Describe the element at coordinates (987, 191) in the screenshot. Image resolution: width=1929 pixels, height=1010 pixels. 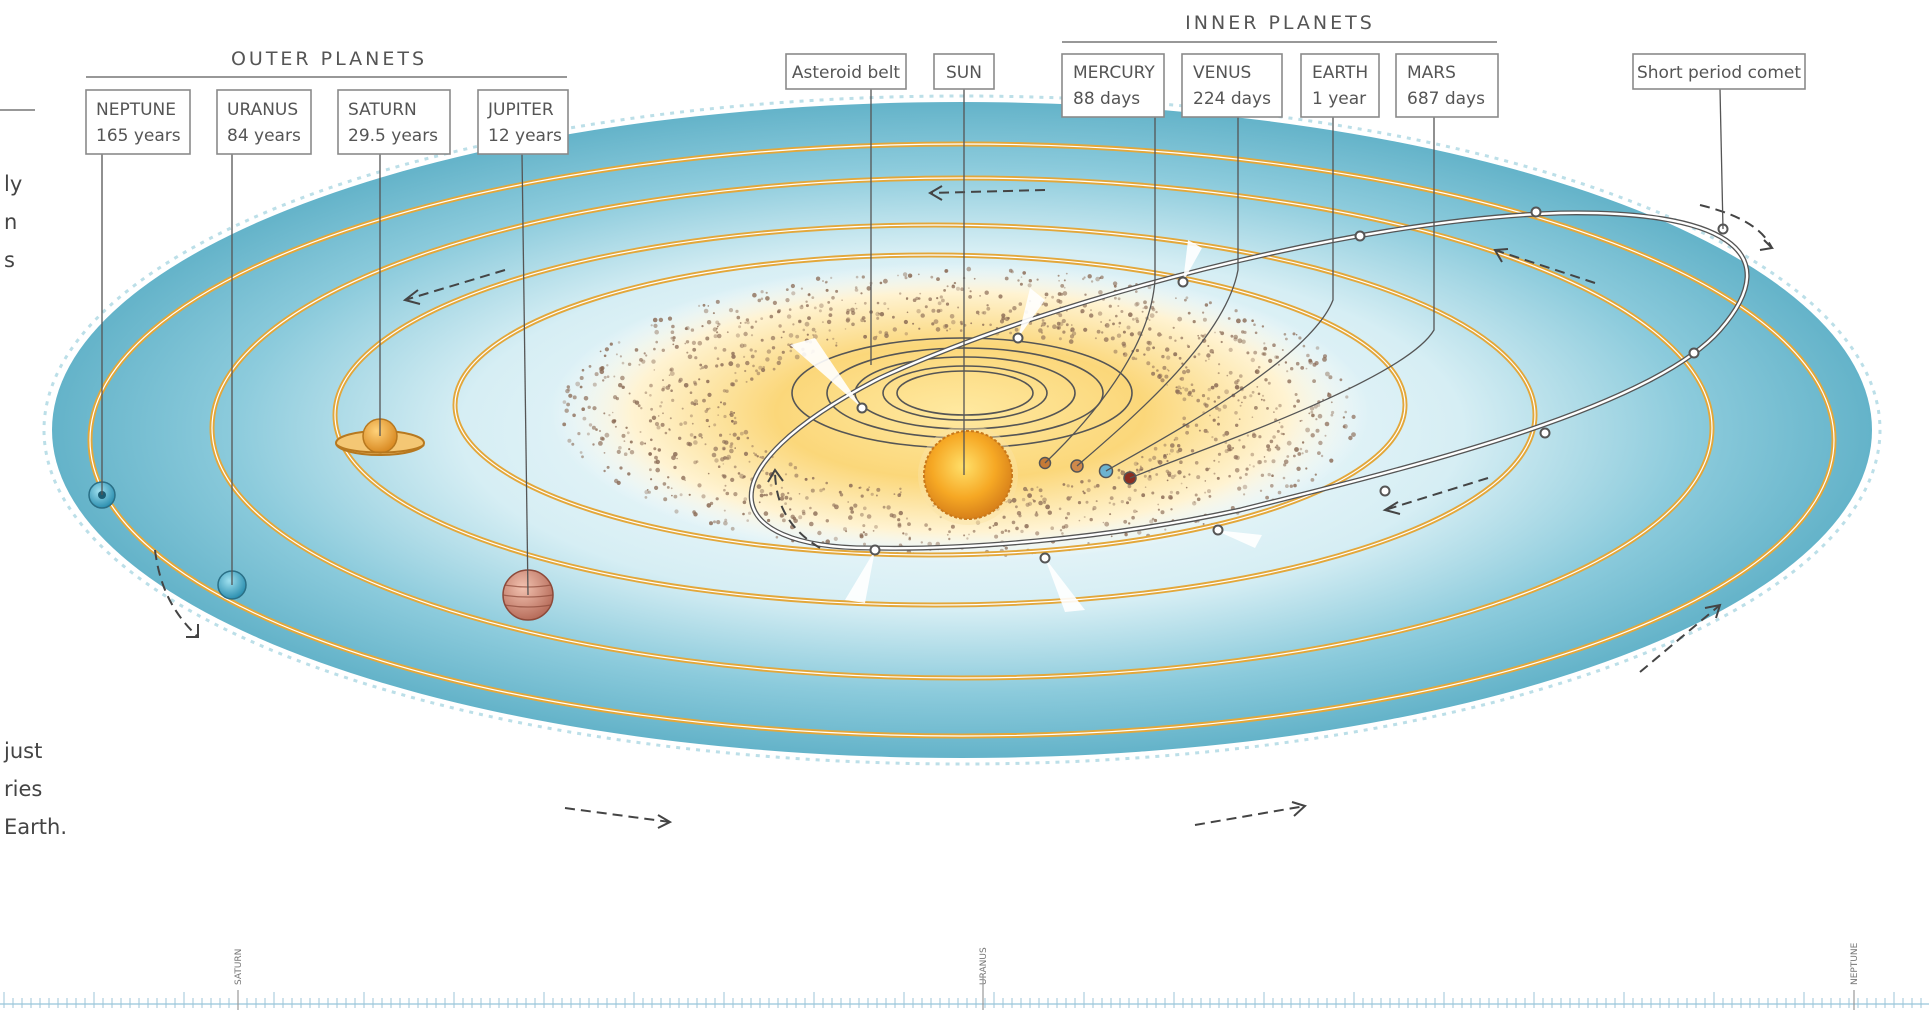
I see `arrow-top` at that location.